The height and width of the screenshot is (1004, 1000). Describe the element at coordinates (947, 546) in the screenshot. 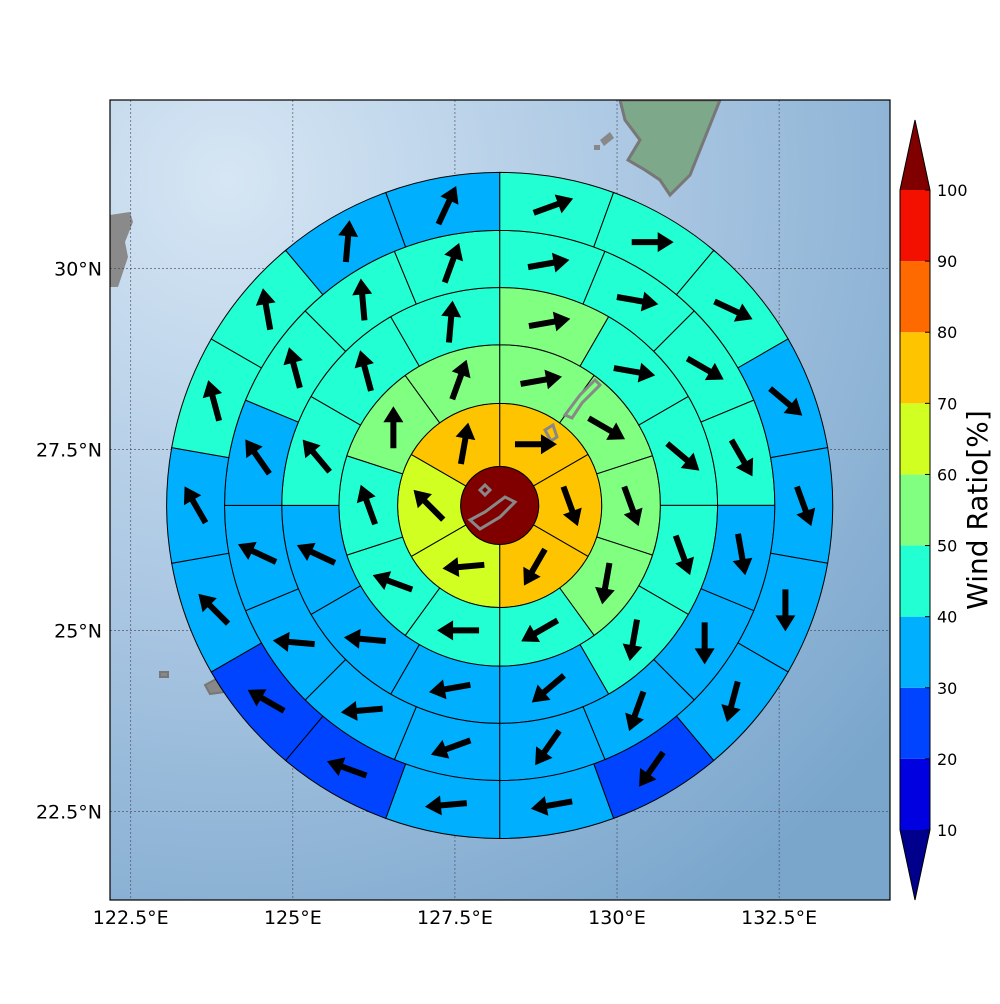

I see `colorbar-tick-label: 50` at that location.